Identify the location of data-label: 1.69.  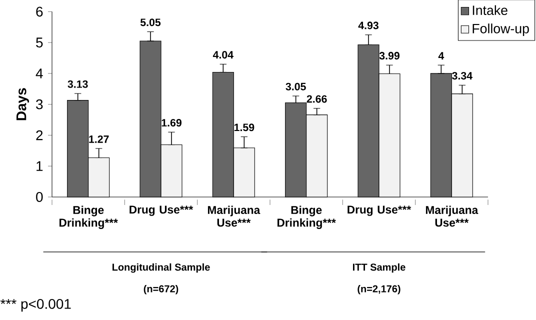
(172, 122).